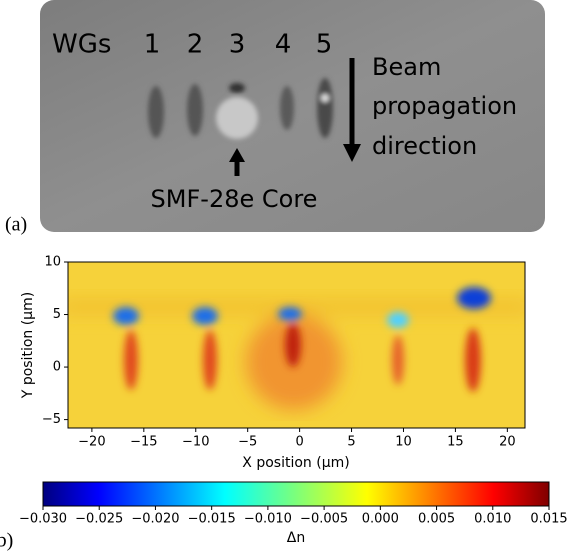  What do you see at coordinates (143, 442) in the screenshot?
I see `x-tick-label: −15` at bounding box center [143, 442].